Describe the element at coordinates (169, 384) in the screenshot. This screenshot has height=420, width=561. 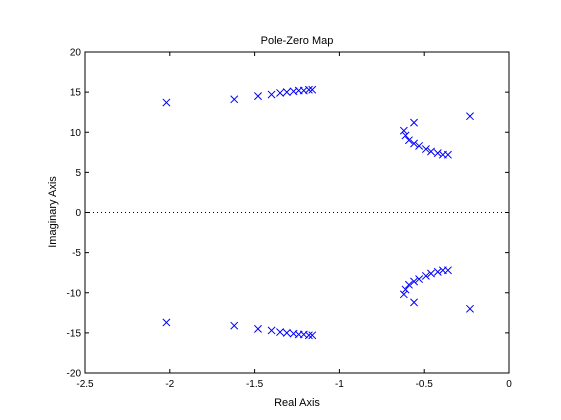
I see `x-tick-label: -2` at that location.